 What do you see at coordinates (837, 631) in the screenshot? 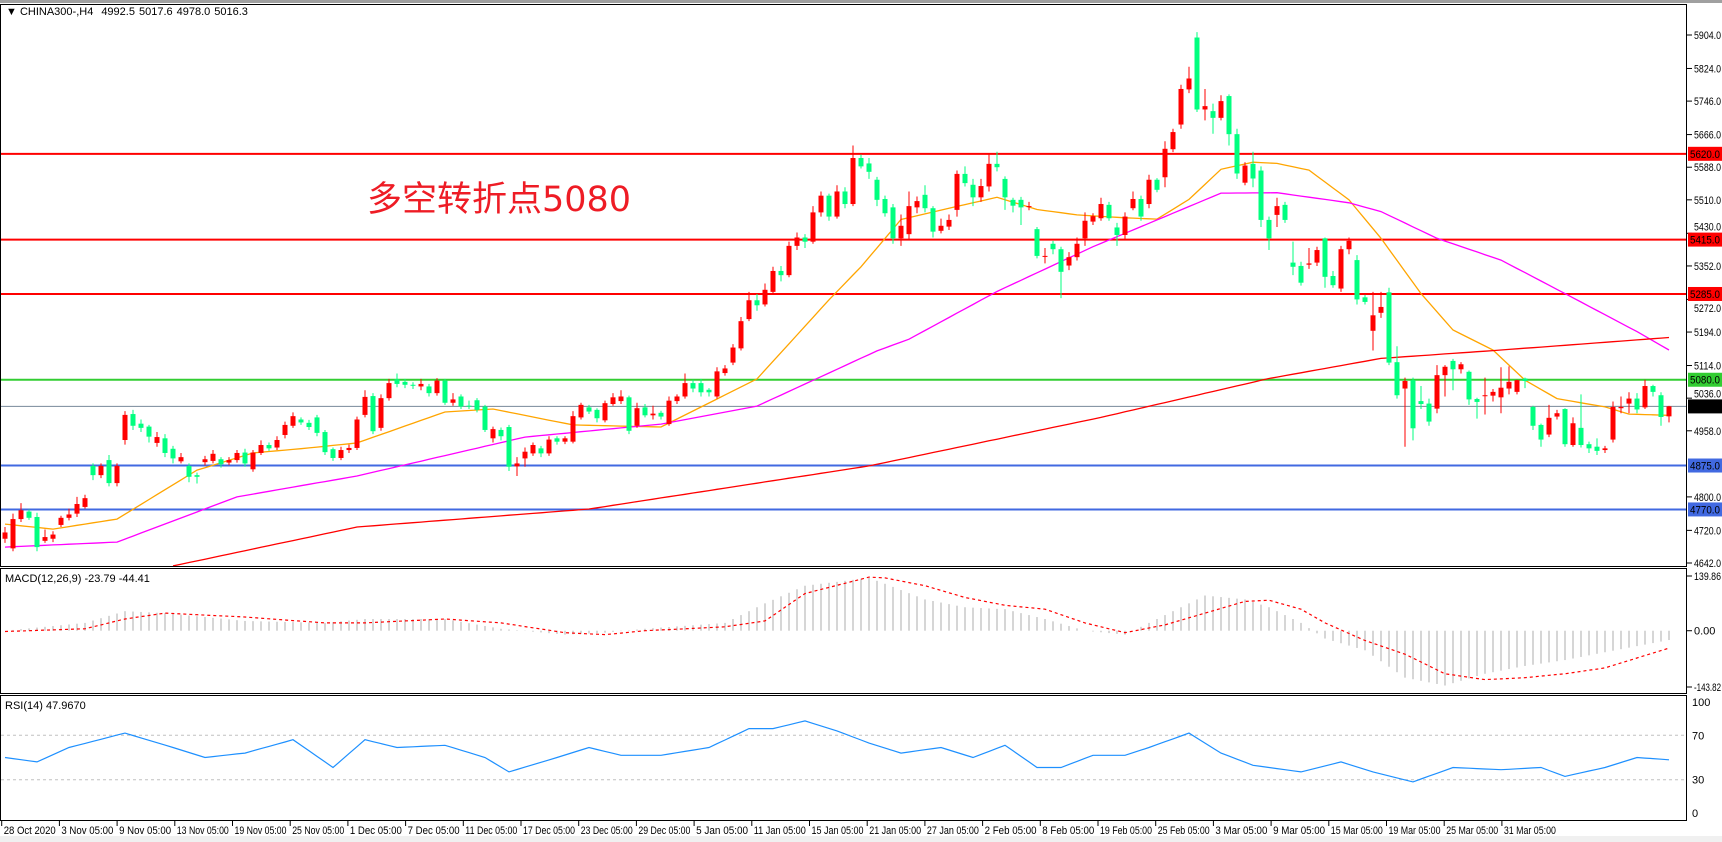
I see `macd-pane` at bounding box center [837, 631].